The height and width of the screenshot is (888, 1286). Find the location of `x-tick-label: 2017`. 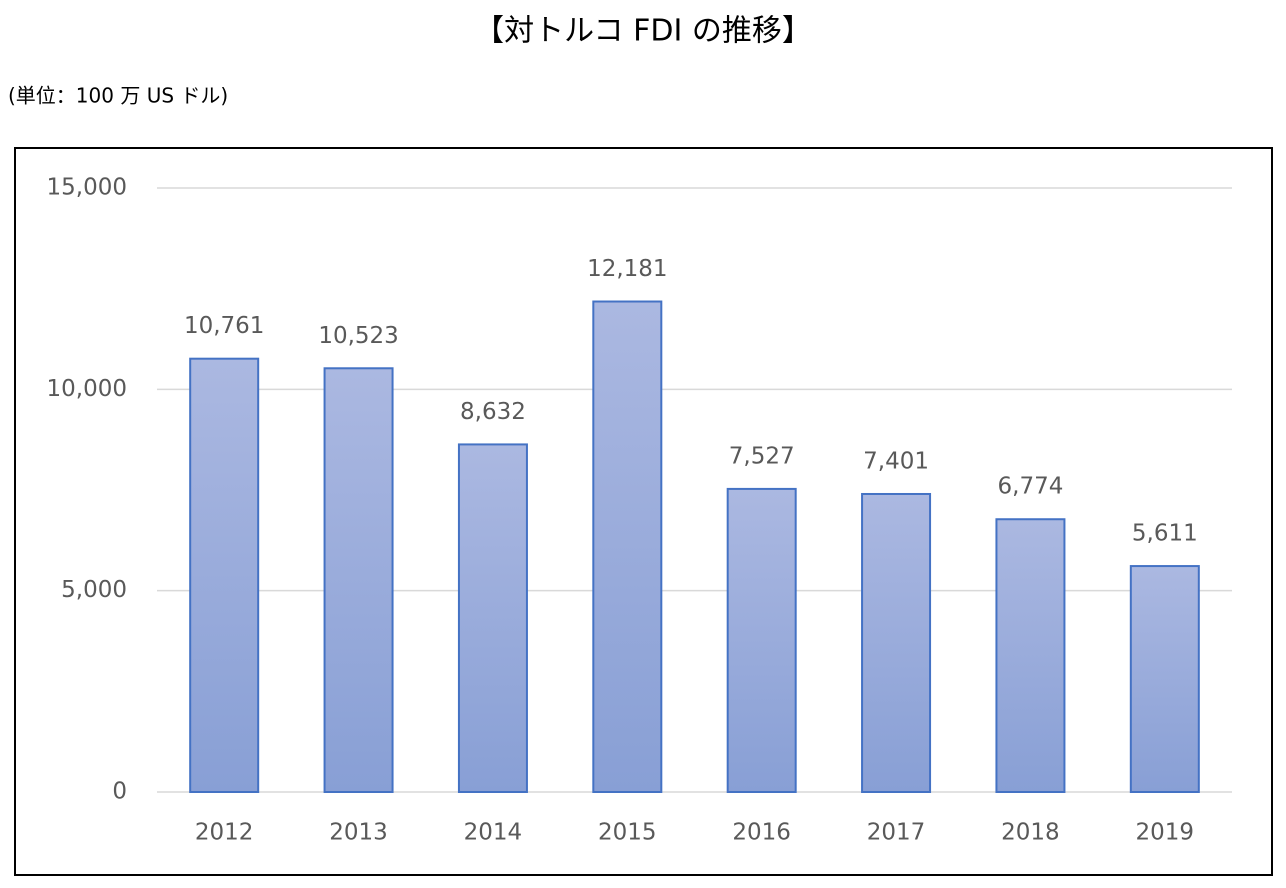

x-tick-label: 2017 is located at coordinates (896, 833).